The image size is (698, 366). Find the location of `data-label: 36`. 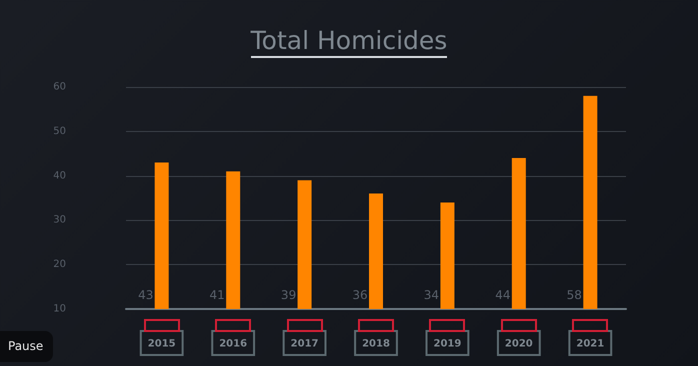

data-label: 36 is located at coordinates (360, 295).